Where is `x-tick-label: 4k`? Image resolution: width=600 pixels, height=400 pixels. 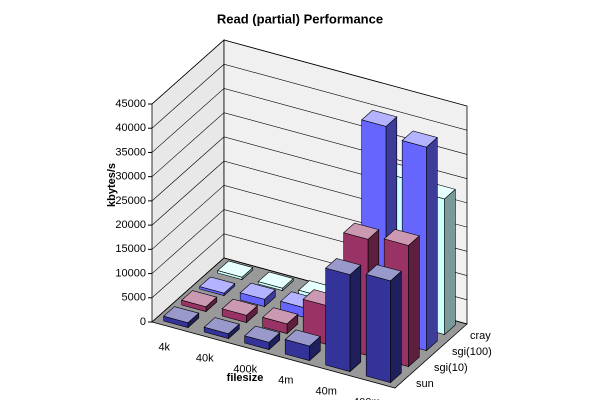
x-tick-label: 4k is located at coordinates (164, 347).